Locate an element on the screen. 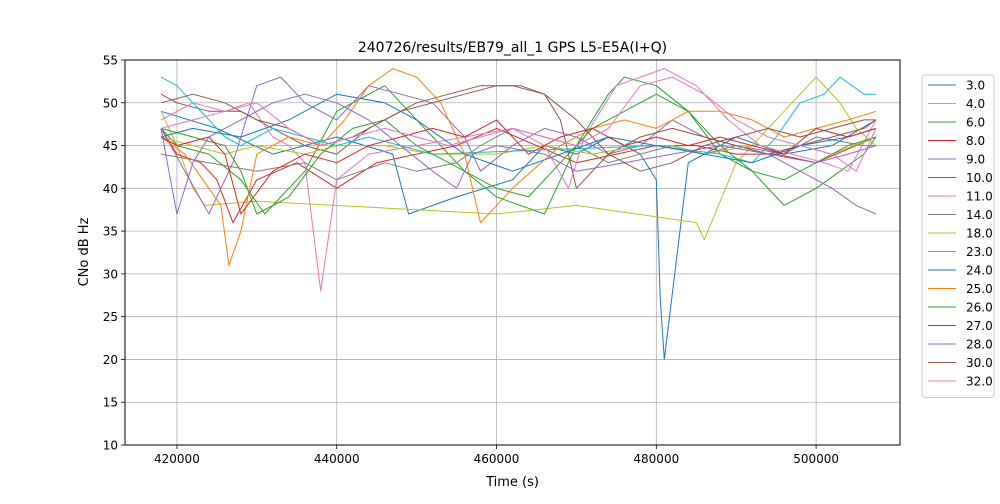 Image resolution: width=1000 pixels, height=504 pixels. x-axis-label: Time (s) is located at coordinates (512, 482).